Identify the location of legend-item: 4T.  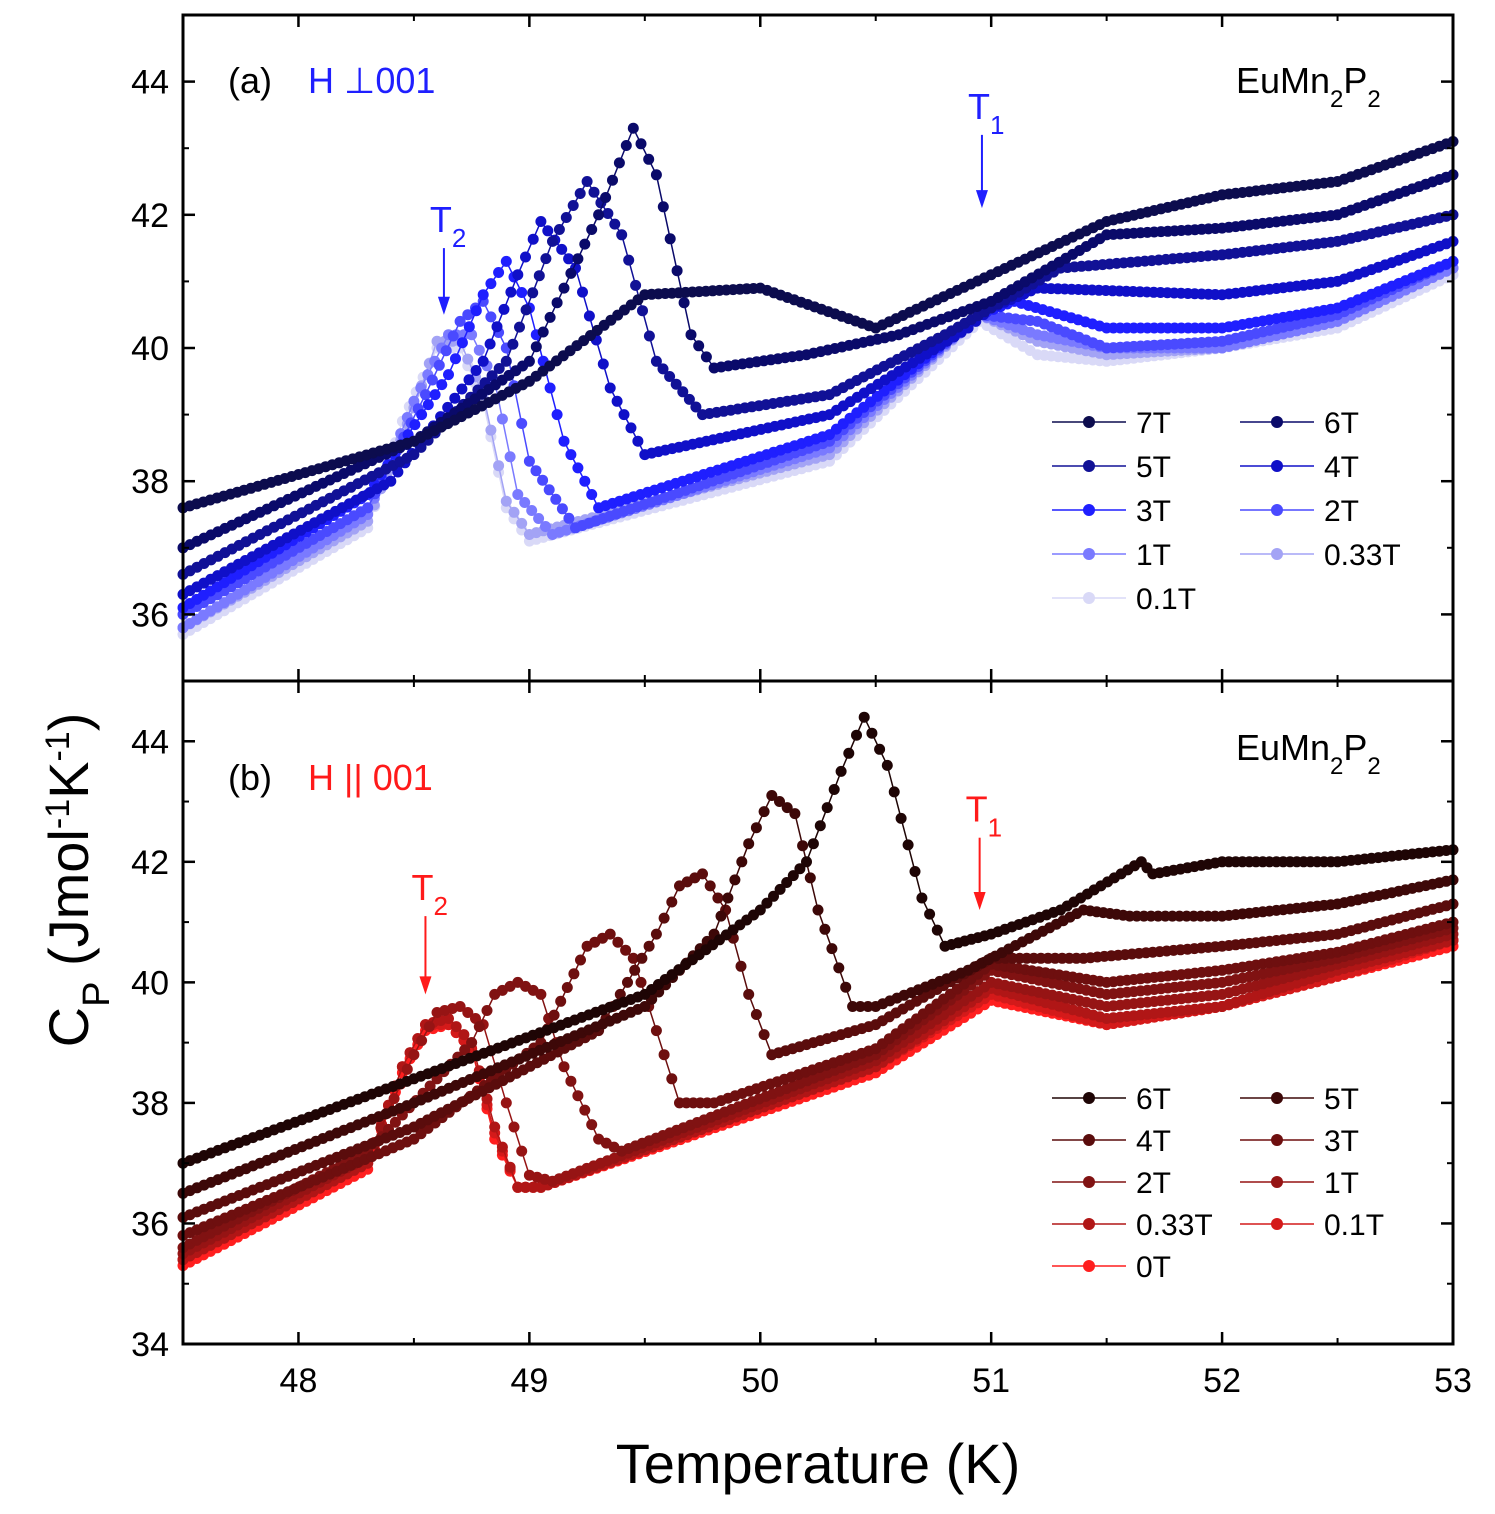
(1299, 467).